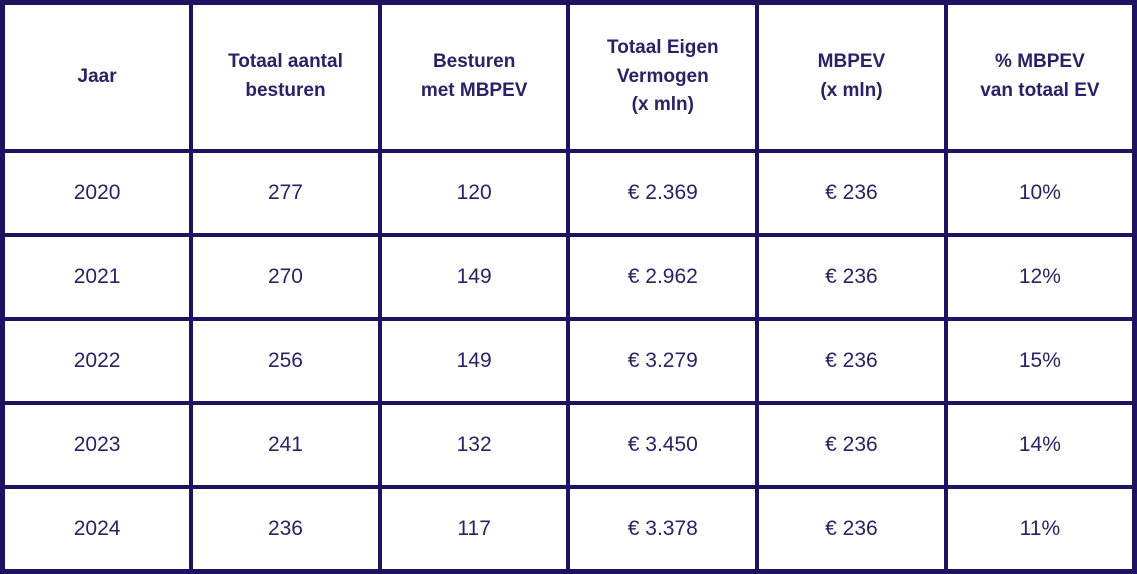 This screenshot has width=1137, height=574. Describe the element at coordinates (97, 445) in the screenshot. I see `cell-jaar: 2023` at that location.